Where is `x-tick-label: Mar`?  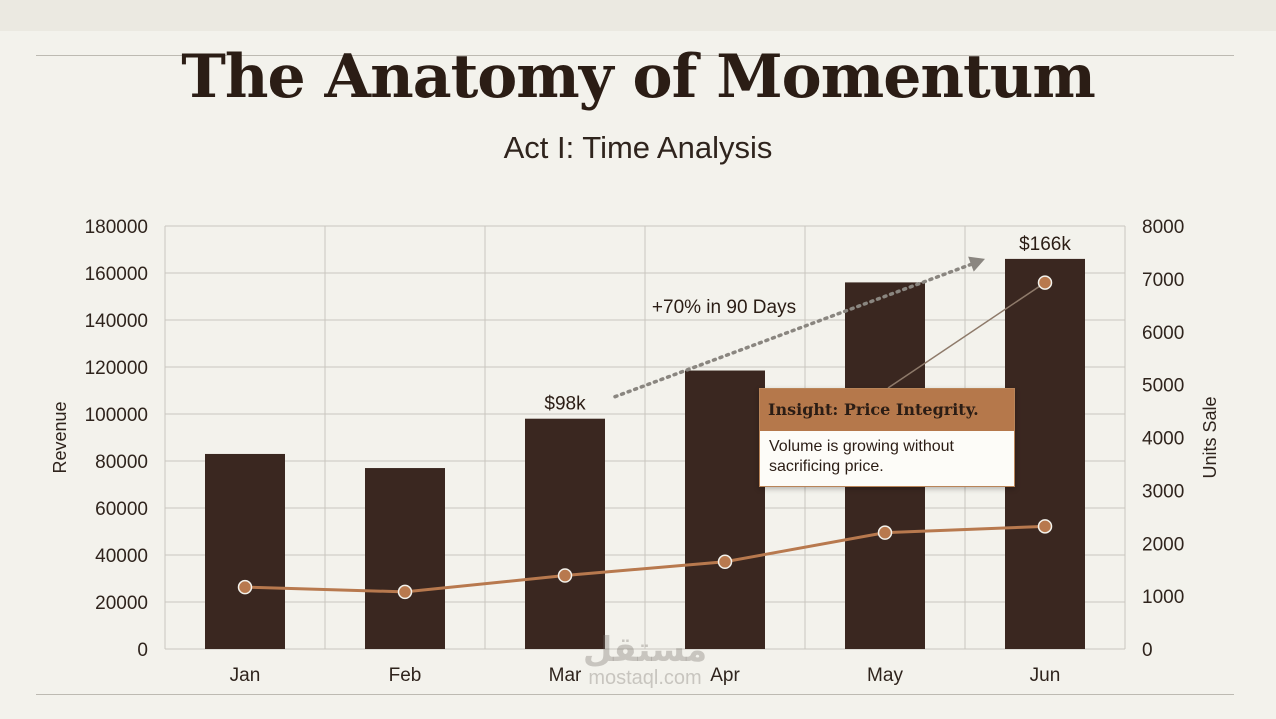 x-tick-label: Mar is located at coordinates (565, 675).